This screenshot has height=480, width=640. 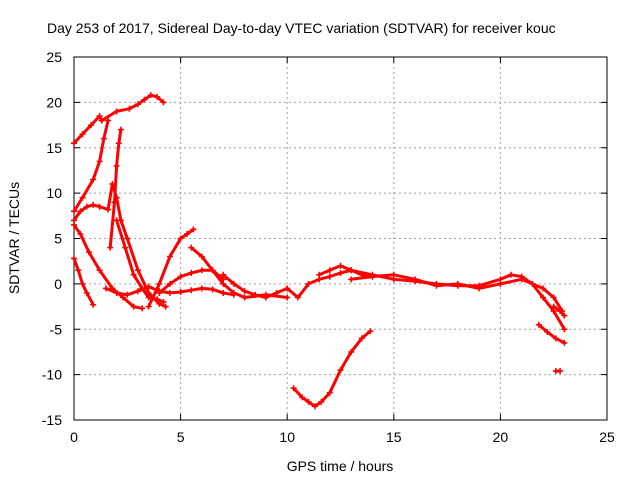 What do you see at coordinates (54, 57) in the screenshot?
I see `y-tick-label: 25` at bounding box center [54, 57].